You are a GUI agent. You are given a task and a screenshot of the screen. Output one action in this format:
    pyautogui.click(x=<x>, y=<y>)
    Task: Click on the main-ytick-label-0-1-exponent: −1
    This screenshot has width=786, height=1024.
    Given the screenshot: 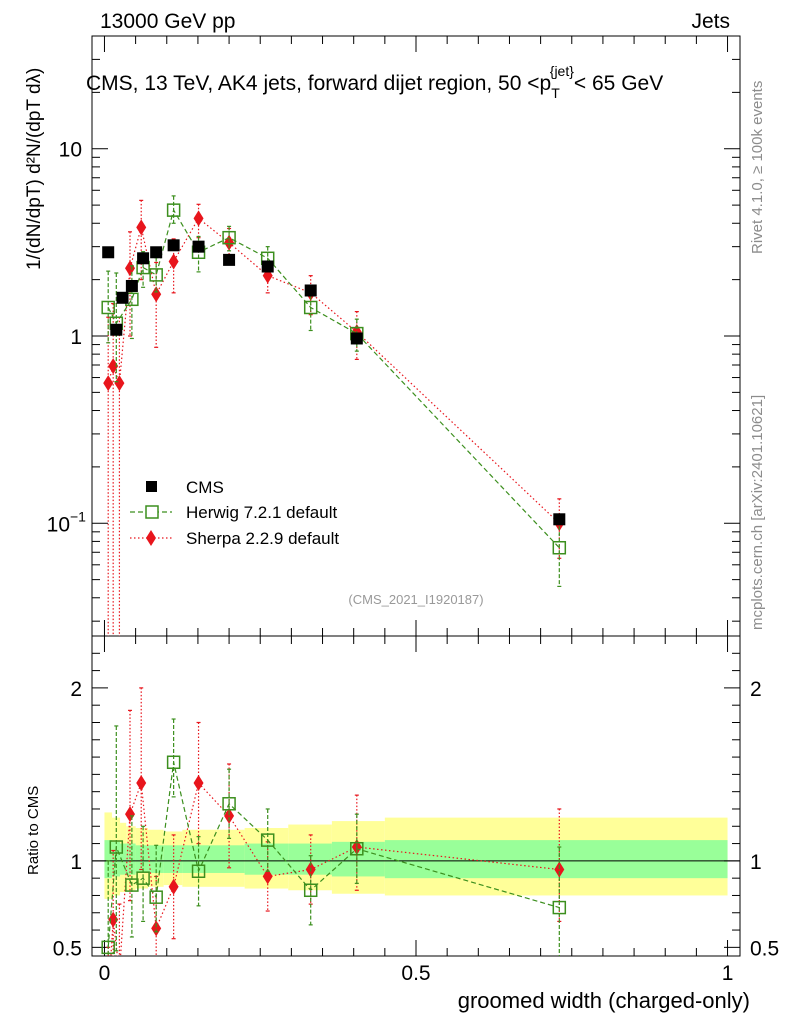 What is the action you would take?
    pyautogui.click(x=78, y=516)
    